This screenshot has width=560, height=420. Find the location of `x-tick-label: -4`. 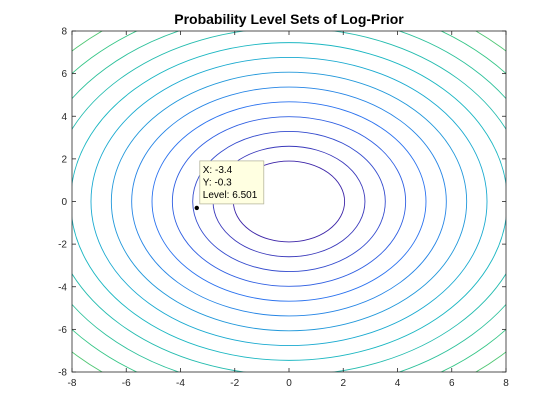

x-tick-label: -4 is located at coordinates (180, 383).